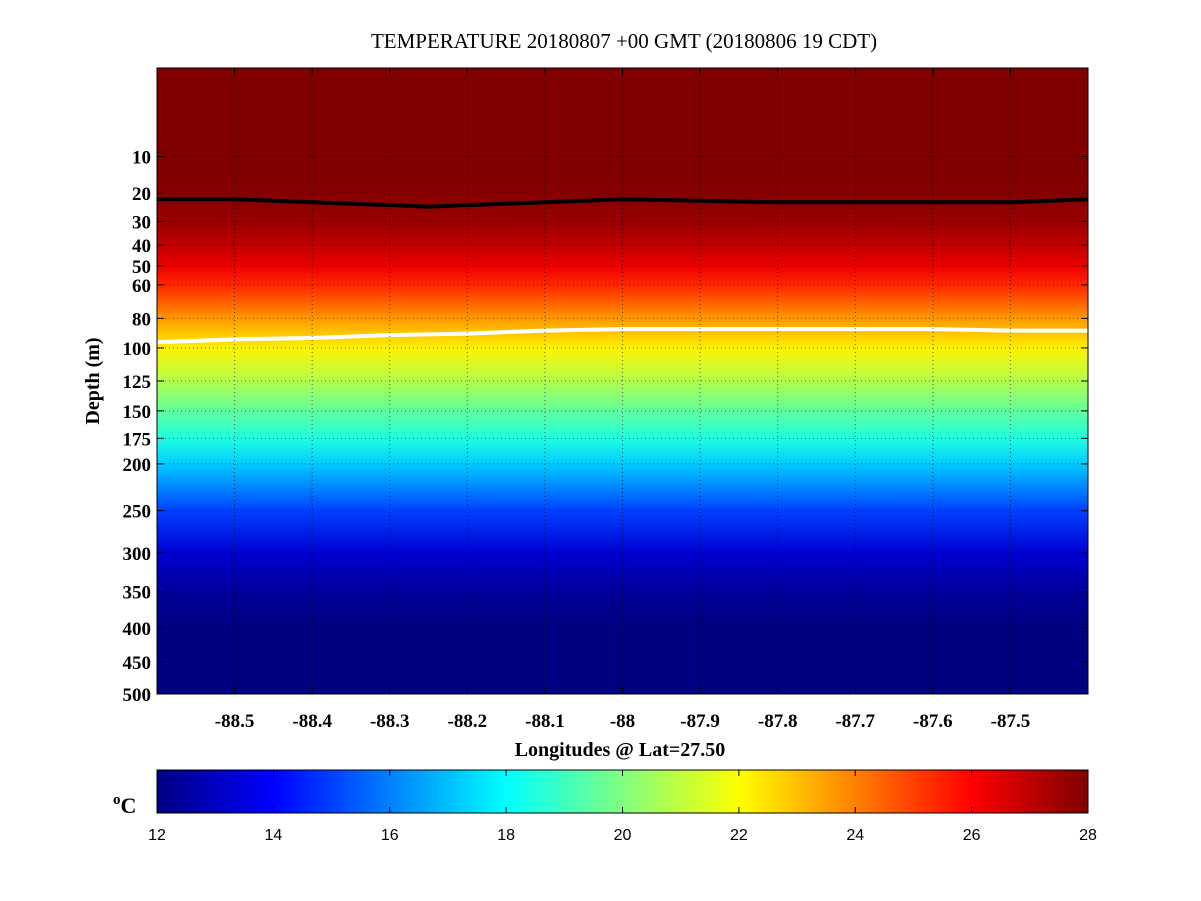 This screenshot has width=1201, height=901. I want to click on x-tick-label: -88.5, so click(235, 721).